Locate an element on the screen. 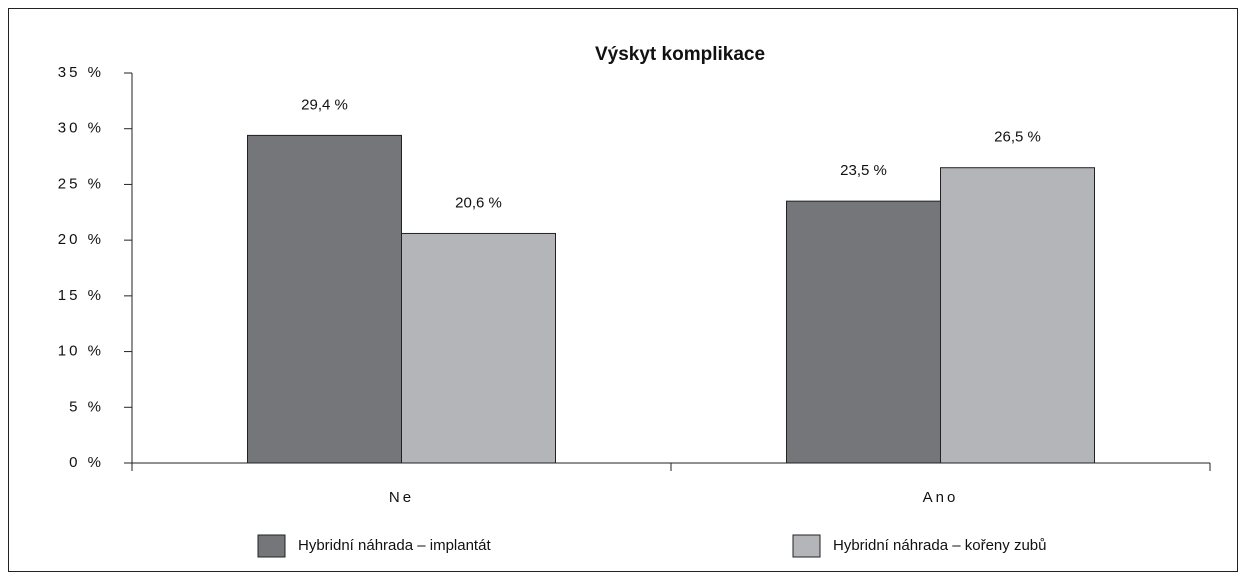 The width and height of the screenshot is (1246, 580). y-tick-label: 5 % is located at coordinates (86, 406).